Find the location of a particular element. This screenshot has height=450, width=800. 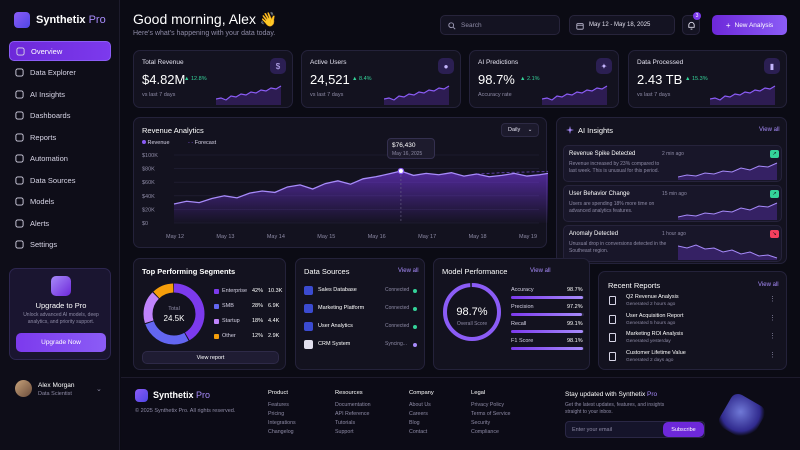

sidebar-item-reports: Reports is located at coordinates (60, 137).